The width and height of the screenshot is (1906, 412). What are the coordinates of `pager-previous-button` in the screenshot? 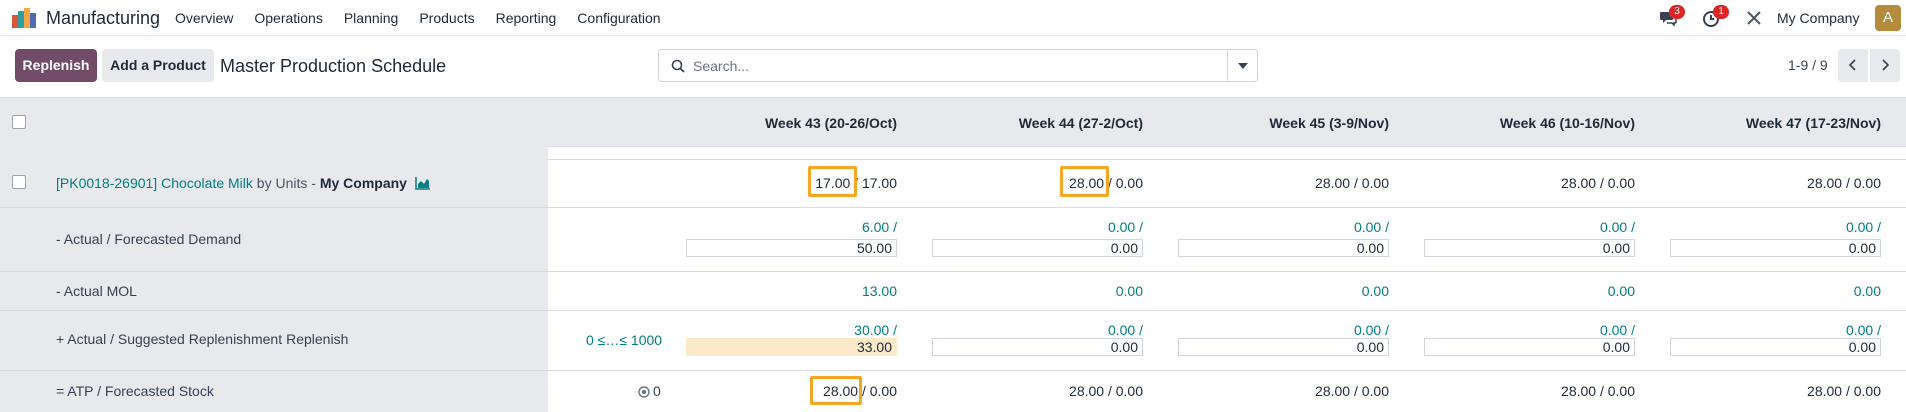 It's located at (1853, 65).